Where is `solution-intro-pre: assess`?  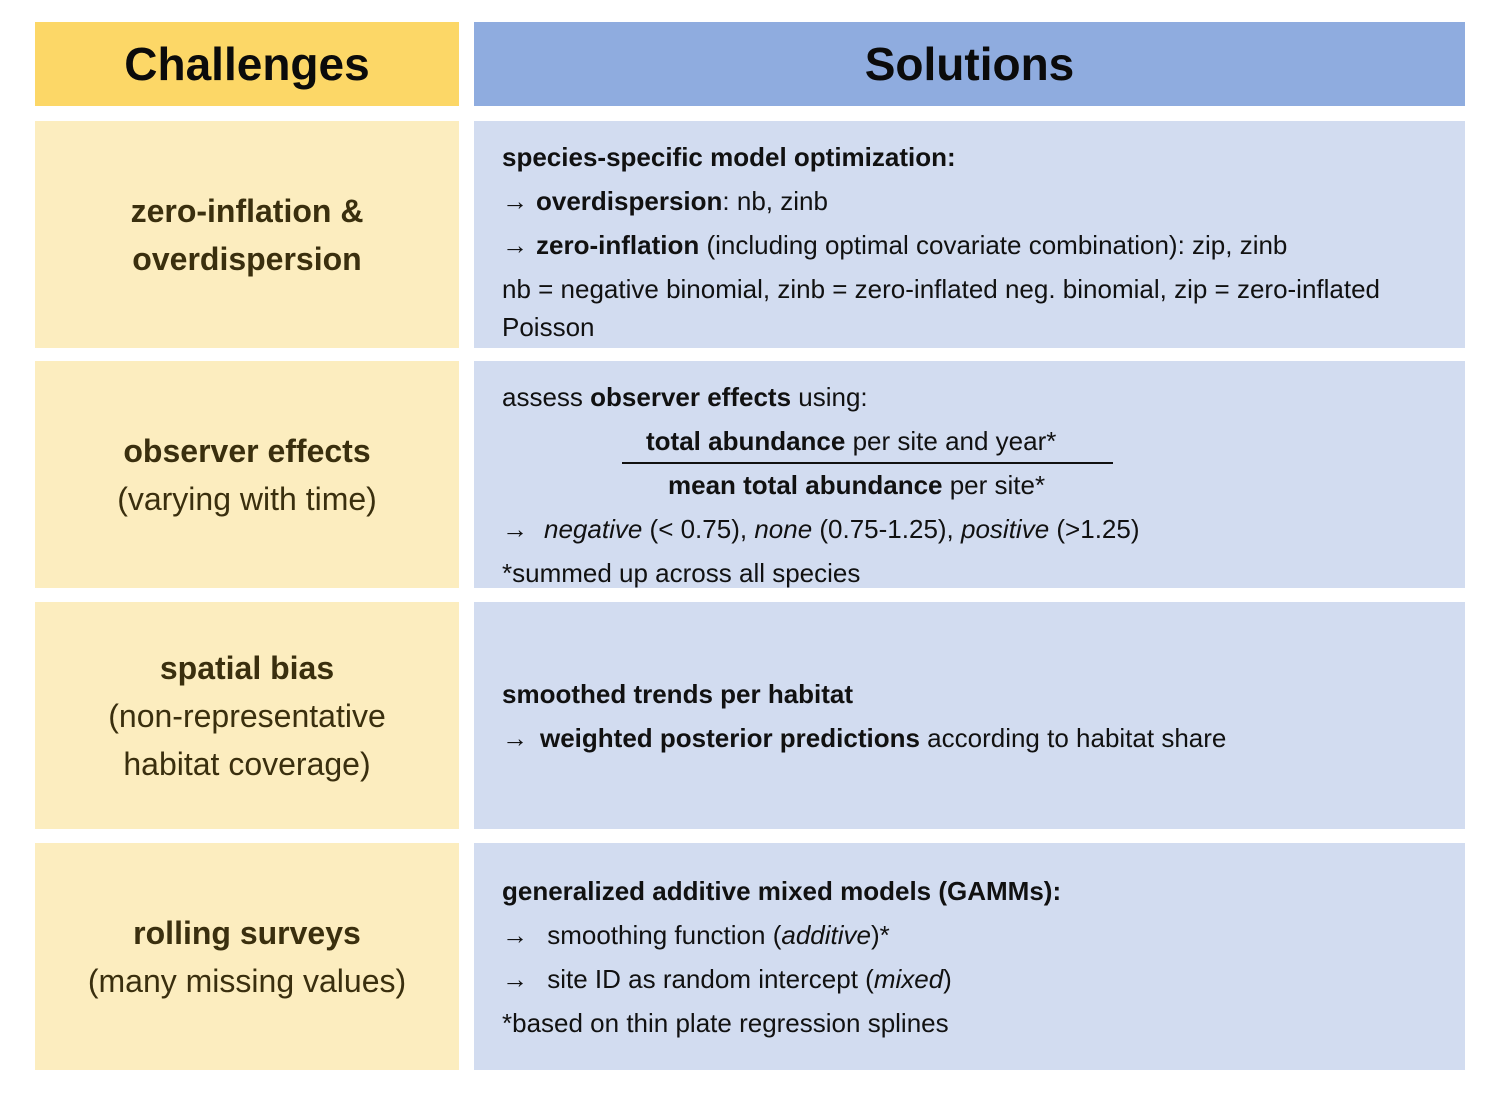
solution-intro-pre: assess is located at coordinates (546, 397).